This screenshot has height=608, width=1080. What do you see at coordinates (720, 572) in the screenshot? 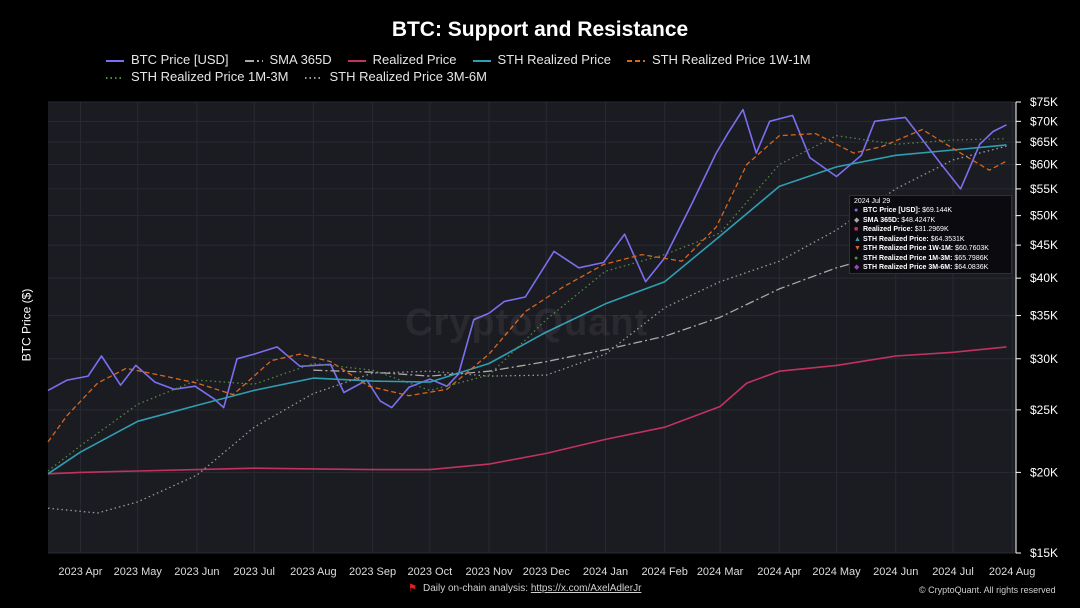
I see `x-tick-label: 2024 Mar` at bounding box center [720, 572].